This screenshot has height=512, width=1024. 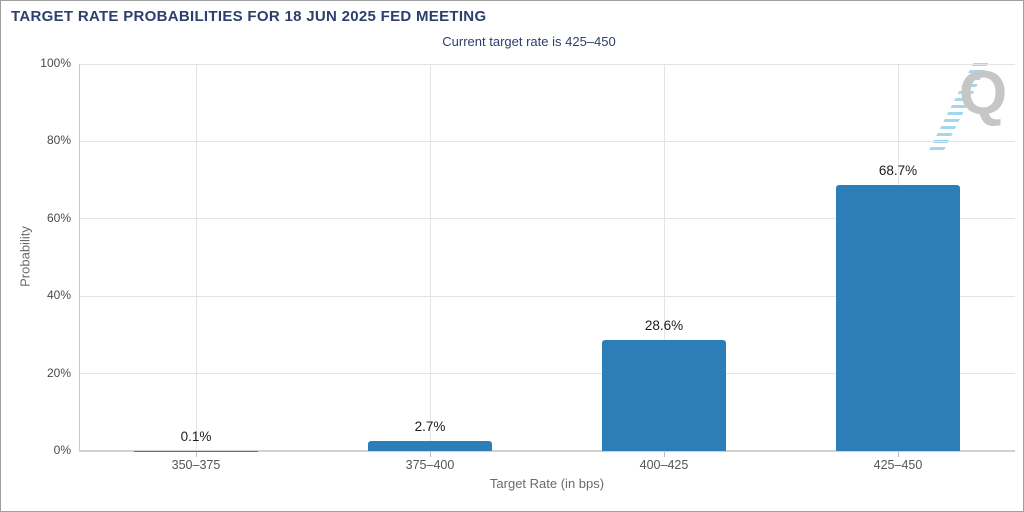 I want to click on bar-value-label: 2.7%, so click(x=430, y=426).